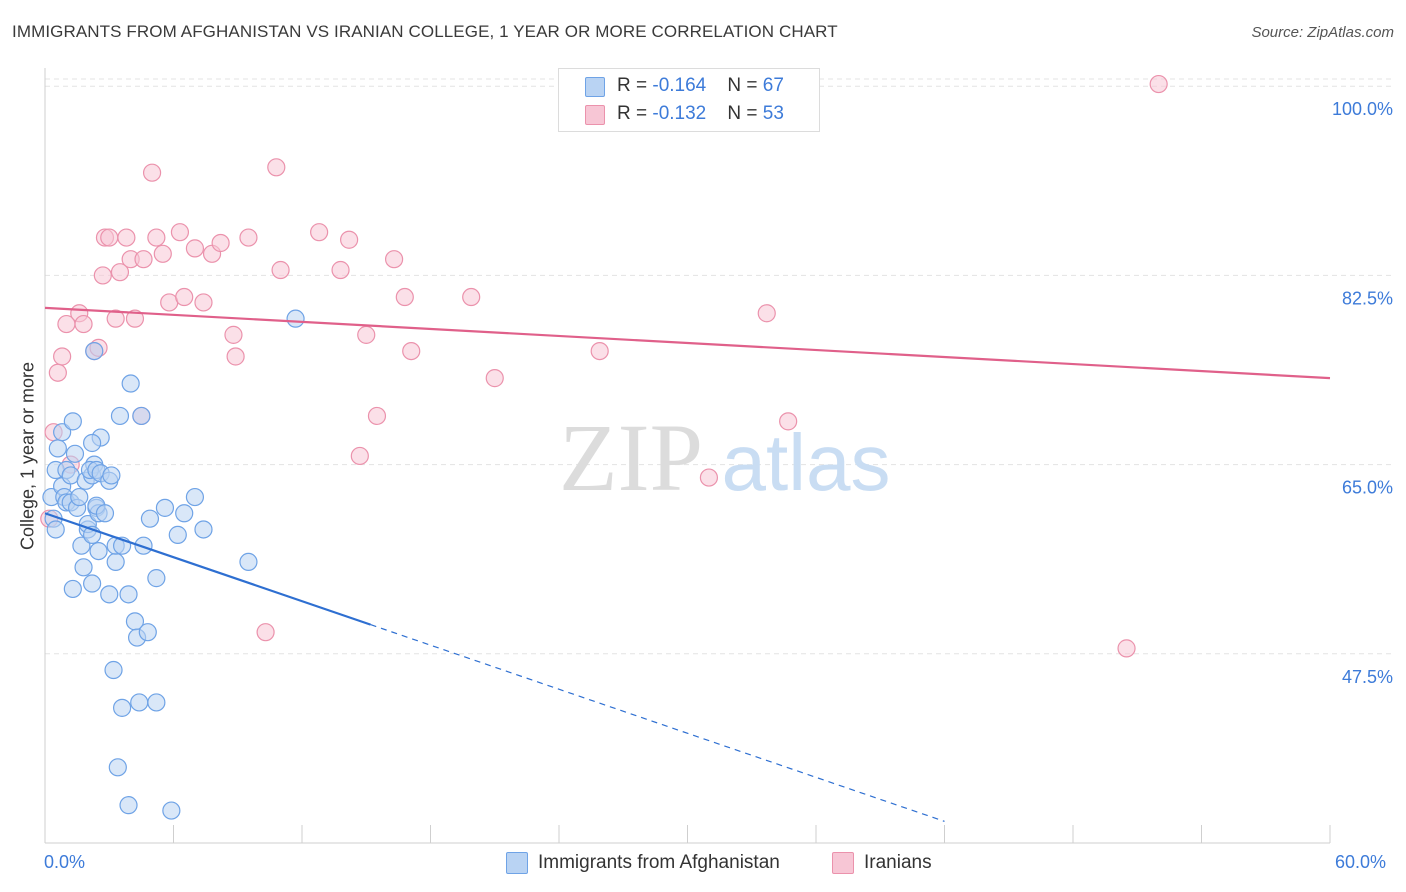  I want to click on x-tick-label-max: 60.0%, so click(1361, 862).